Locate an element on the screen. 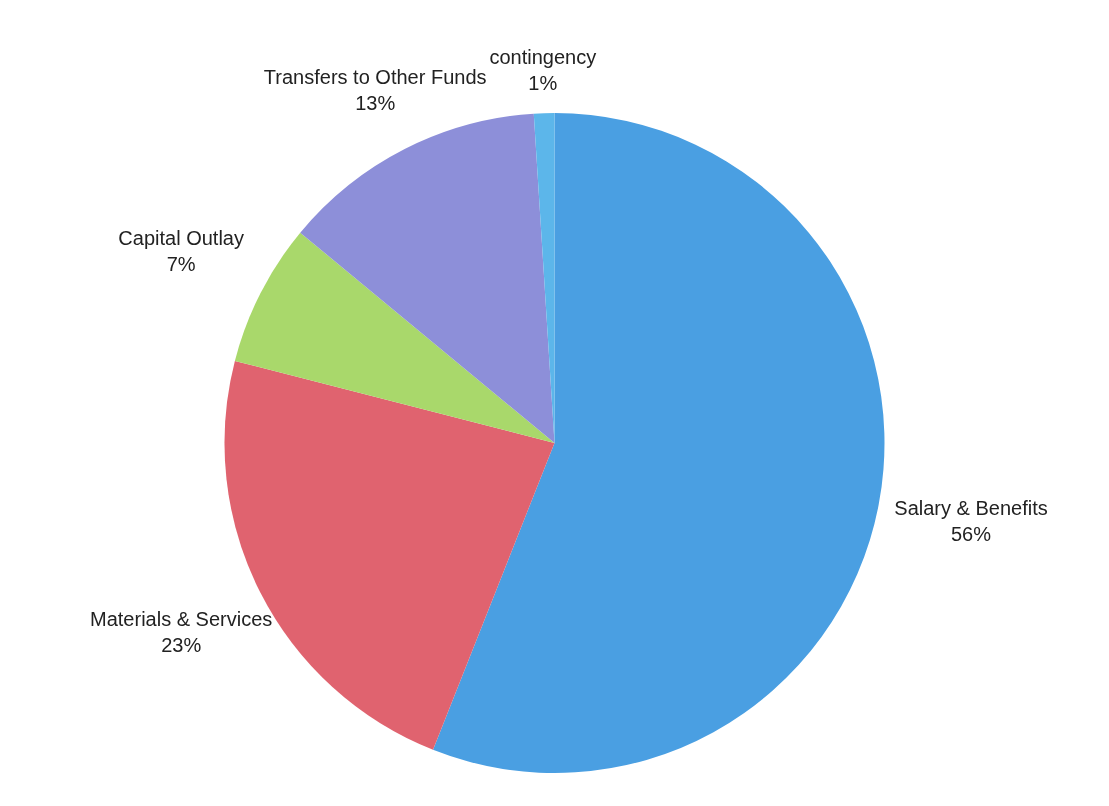  data-label: 23% is located at coordinates (181, 644).